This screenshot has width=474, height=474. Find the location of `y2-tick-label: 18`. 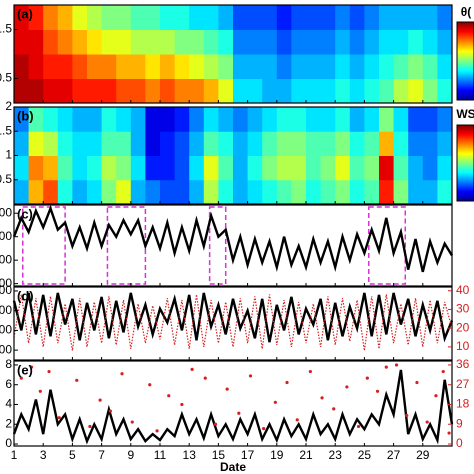

y2-tick-label: 18 is located at coordinates (463, 404).